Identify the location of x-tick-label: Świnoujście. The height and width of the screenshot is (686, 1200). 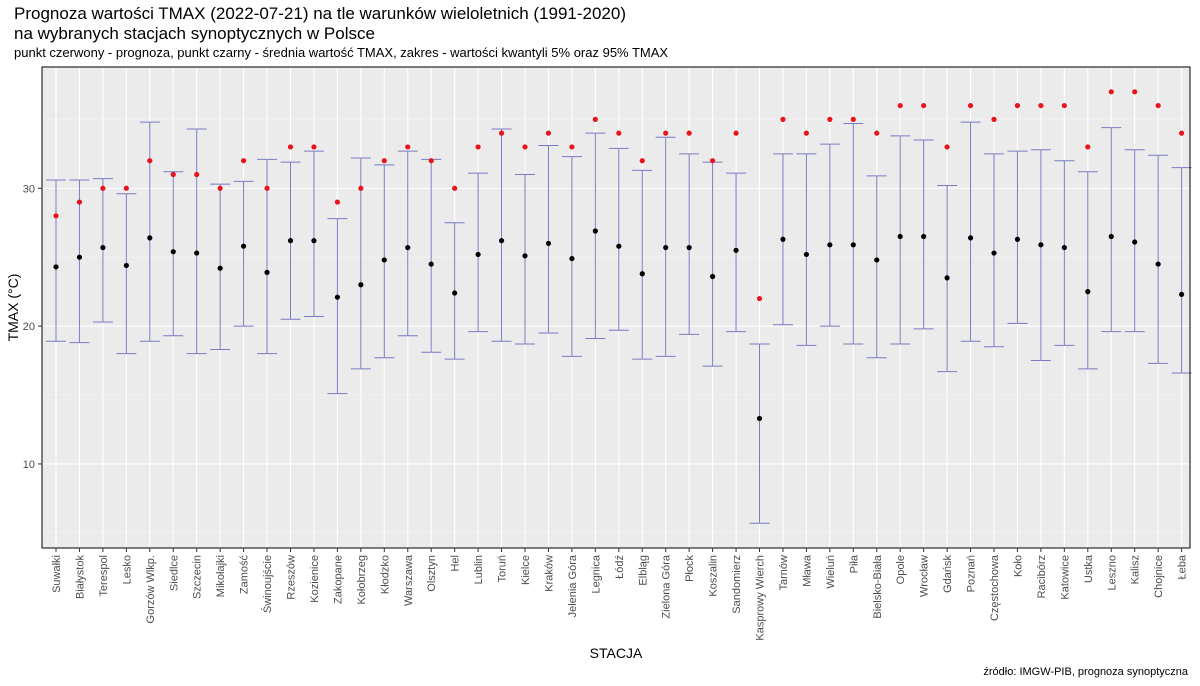
(267, 584).